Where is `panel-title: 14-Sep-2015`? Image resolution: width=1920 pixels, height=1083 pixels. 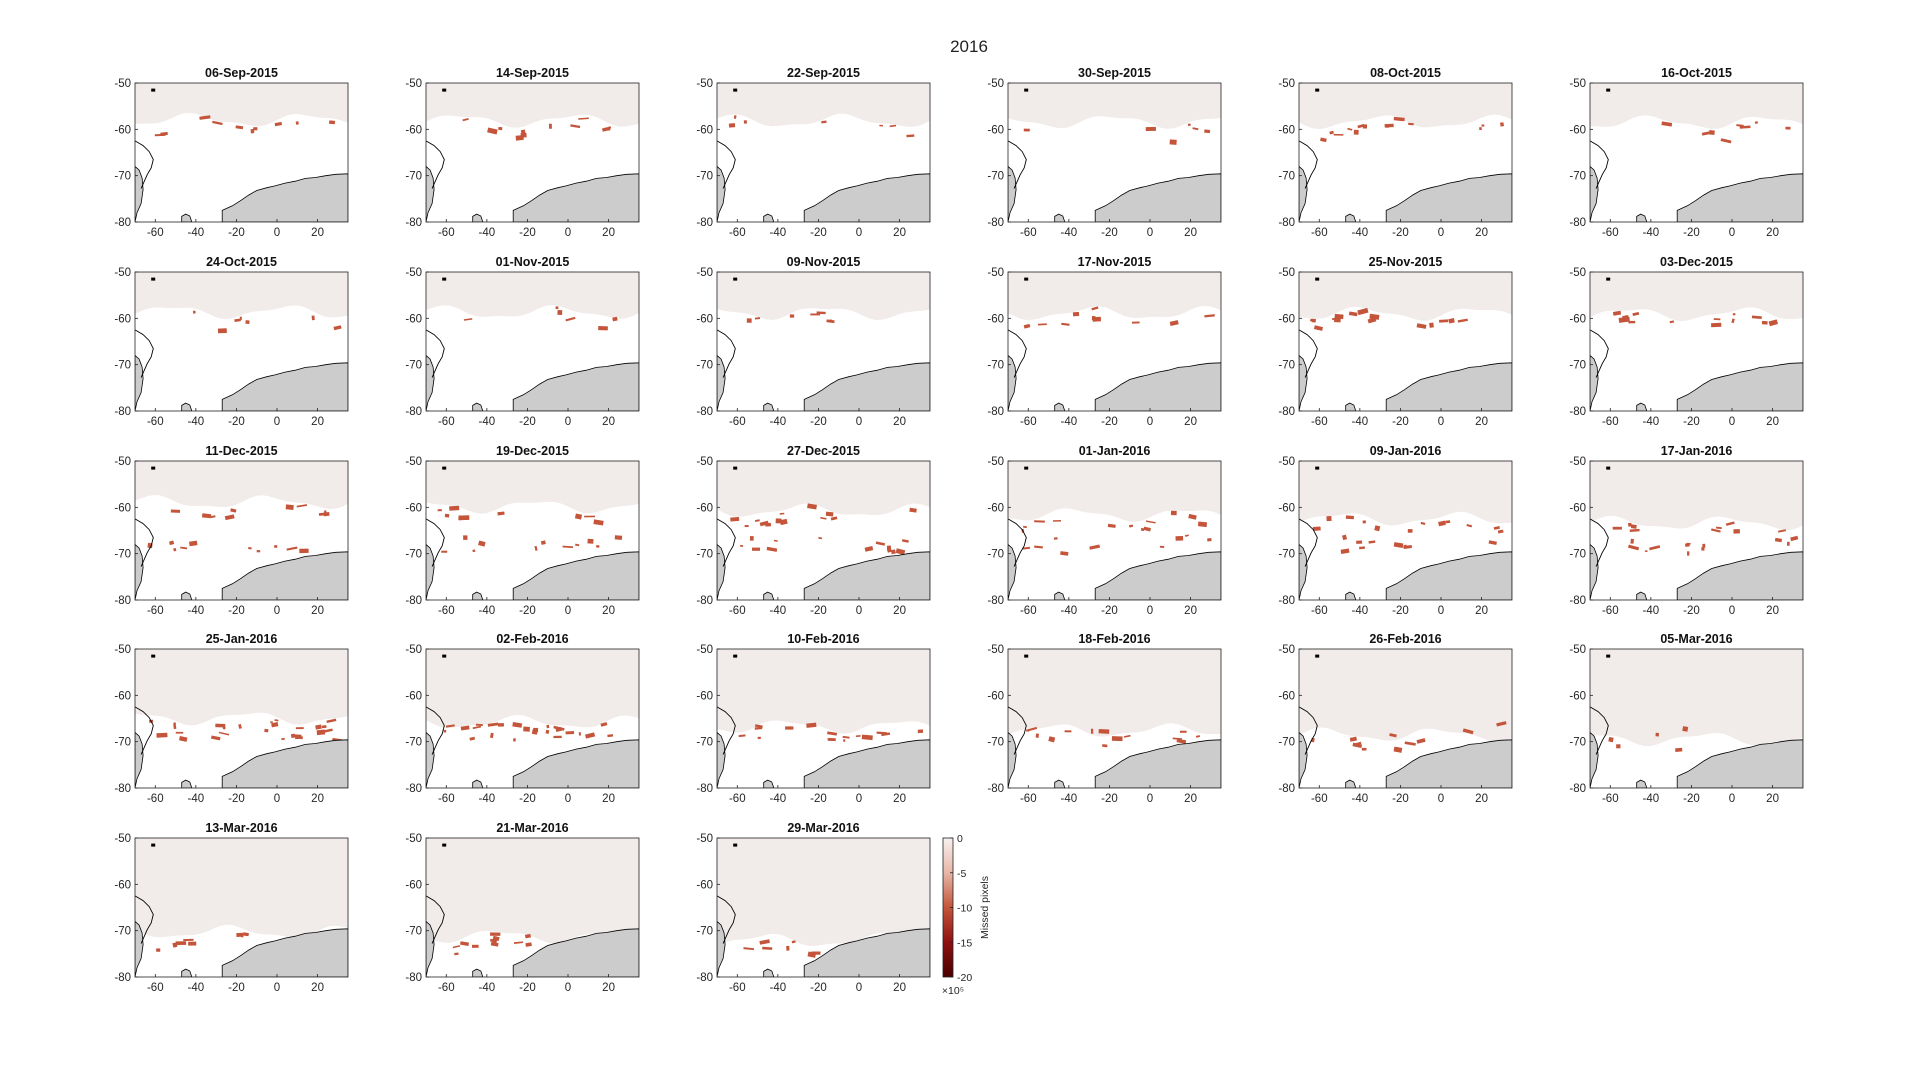 panel-title: 14-Sep-2015 is located at coordinates (532, 73).